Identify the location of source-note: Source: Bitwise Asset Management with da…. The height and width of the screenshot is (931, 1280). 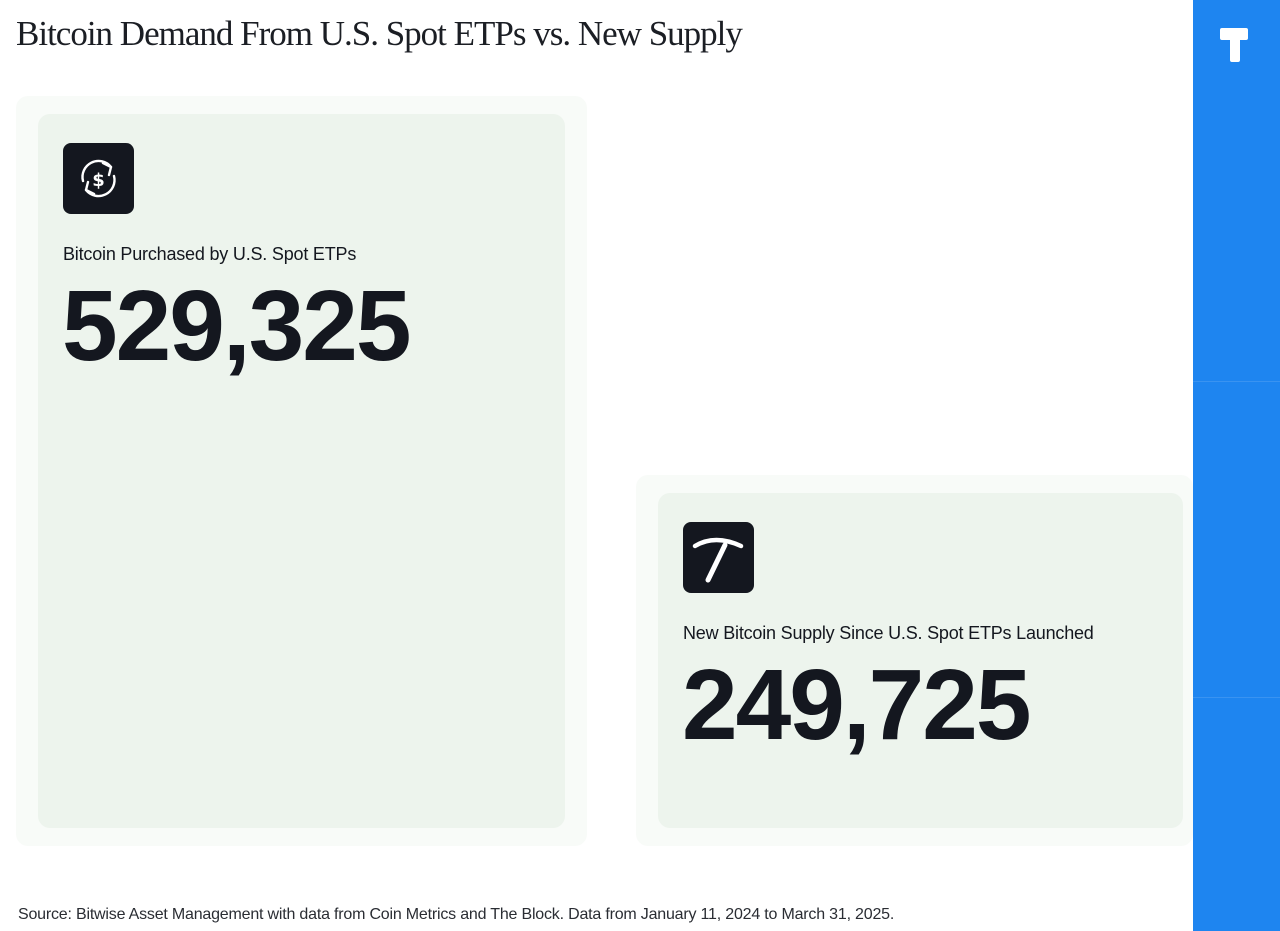
(456, 914).